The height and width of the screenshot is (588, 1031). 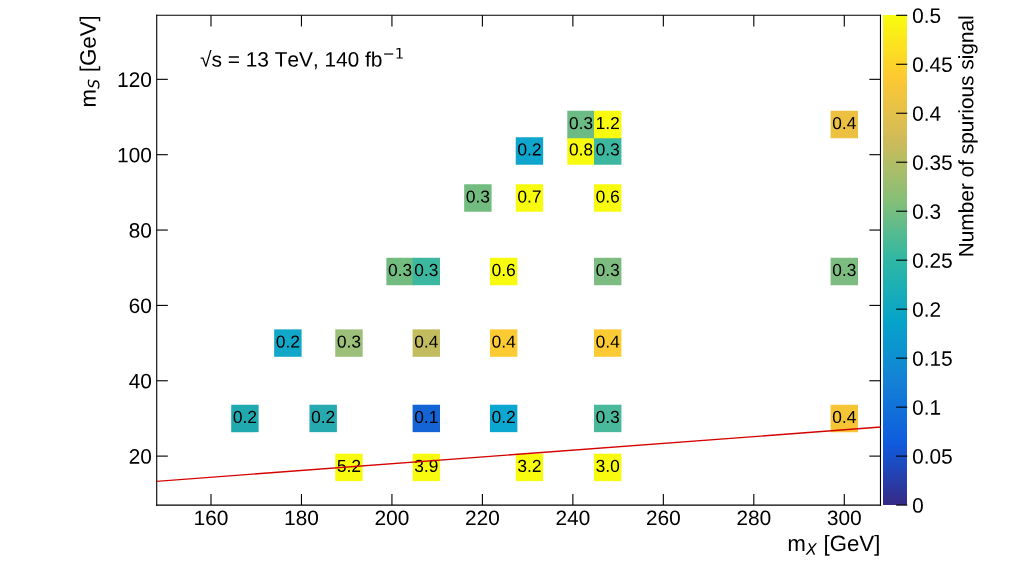 What do you see at coordinates (968, 136) in the screenshot?
I see `color-bar-title: Number of spurious signal` at bounding box center [968, 136].